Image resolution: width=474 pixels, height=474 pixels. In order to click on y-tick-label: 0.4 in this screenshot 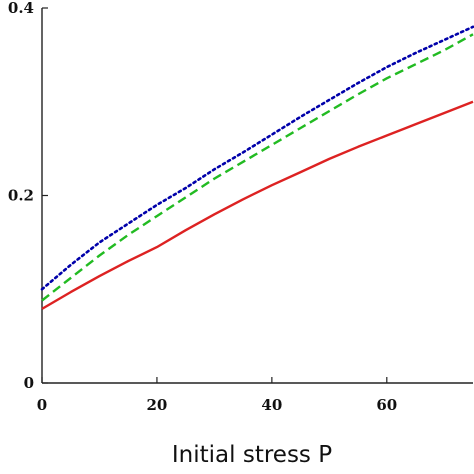, I will do `click(21, 8)`.